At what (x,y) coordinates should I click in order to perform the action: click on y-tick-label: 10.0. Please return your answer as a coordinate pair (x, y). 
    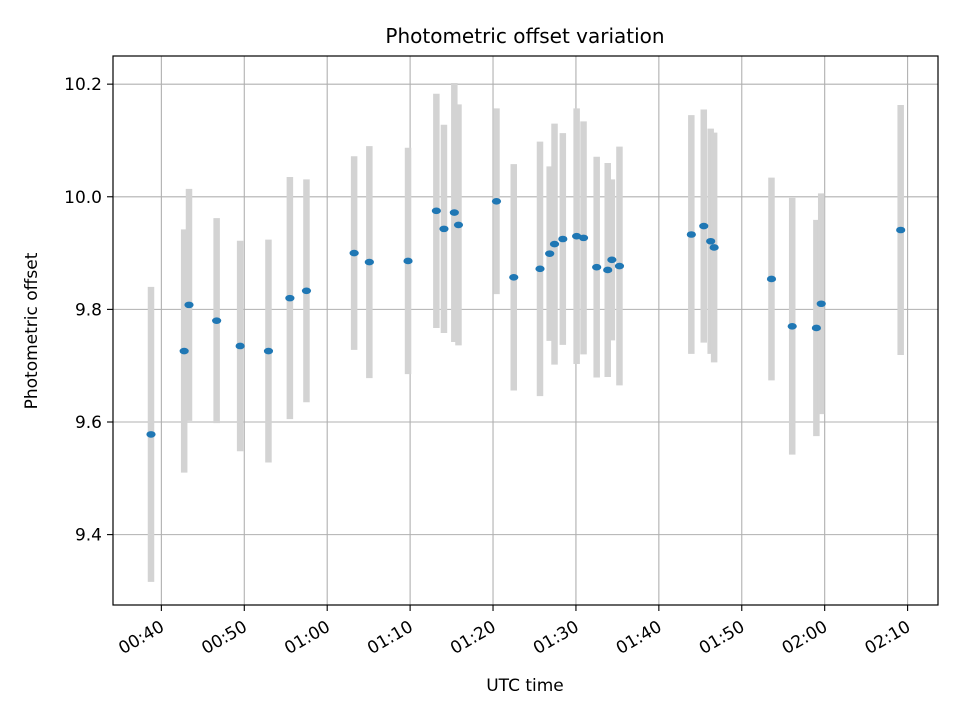
    Looking at the image, I should click on (83, 198).